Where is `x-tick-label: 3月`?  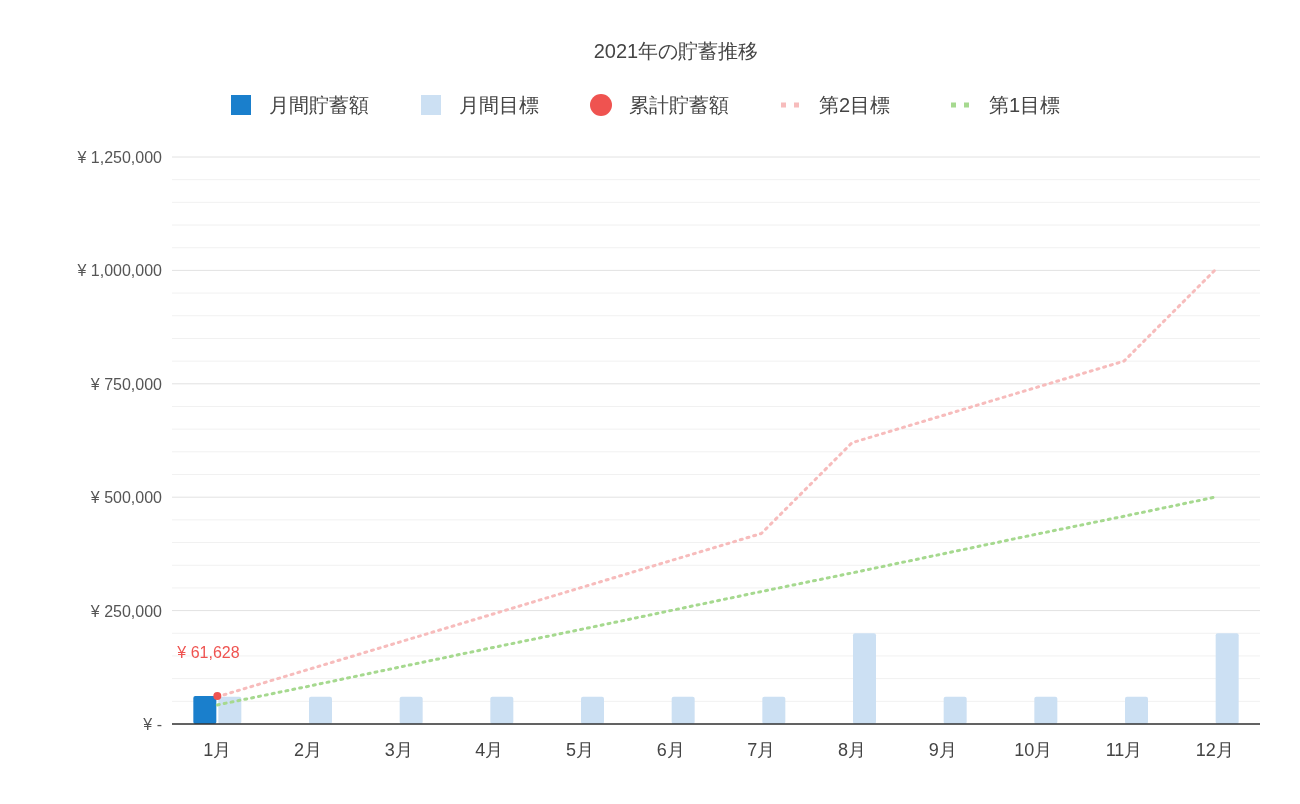
x-tick-label: 3月 is located at coordinates (398, 750).